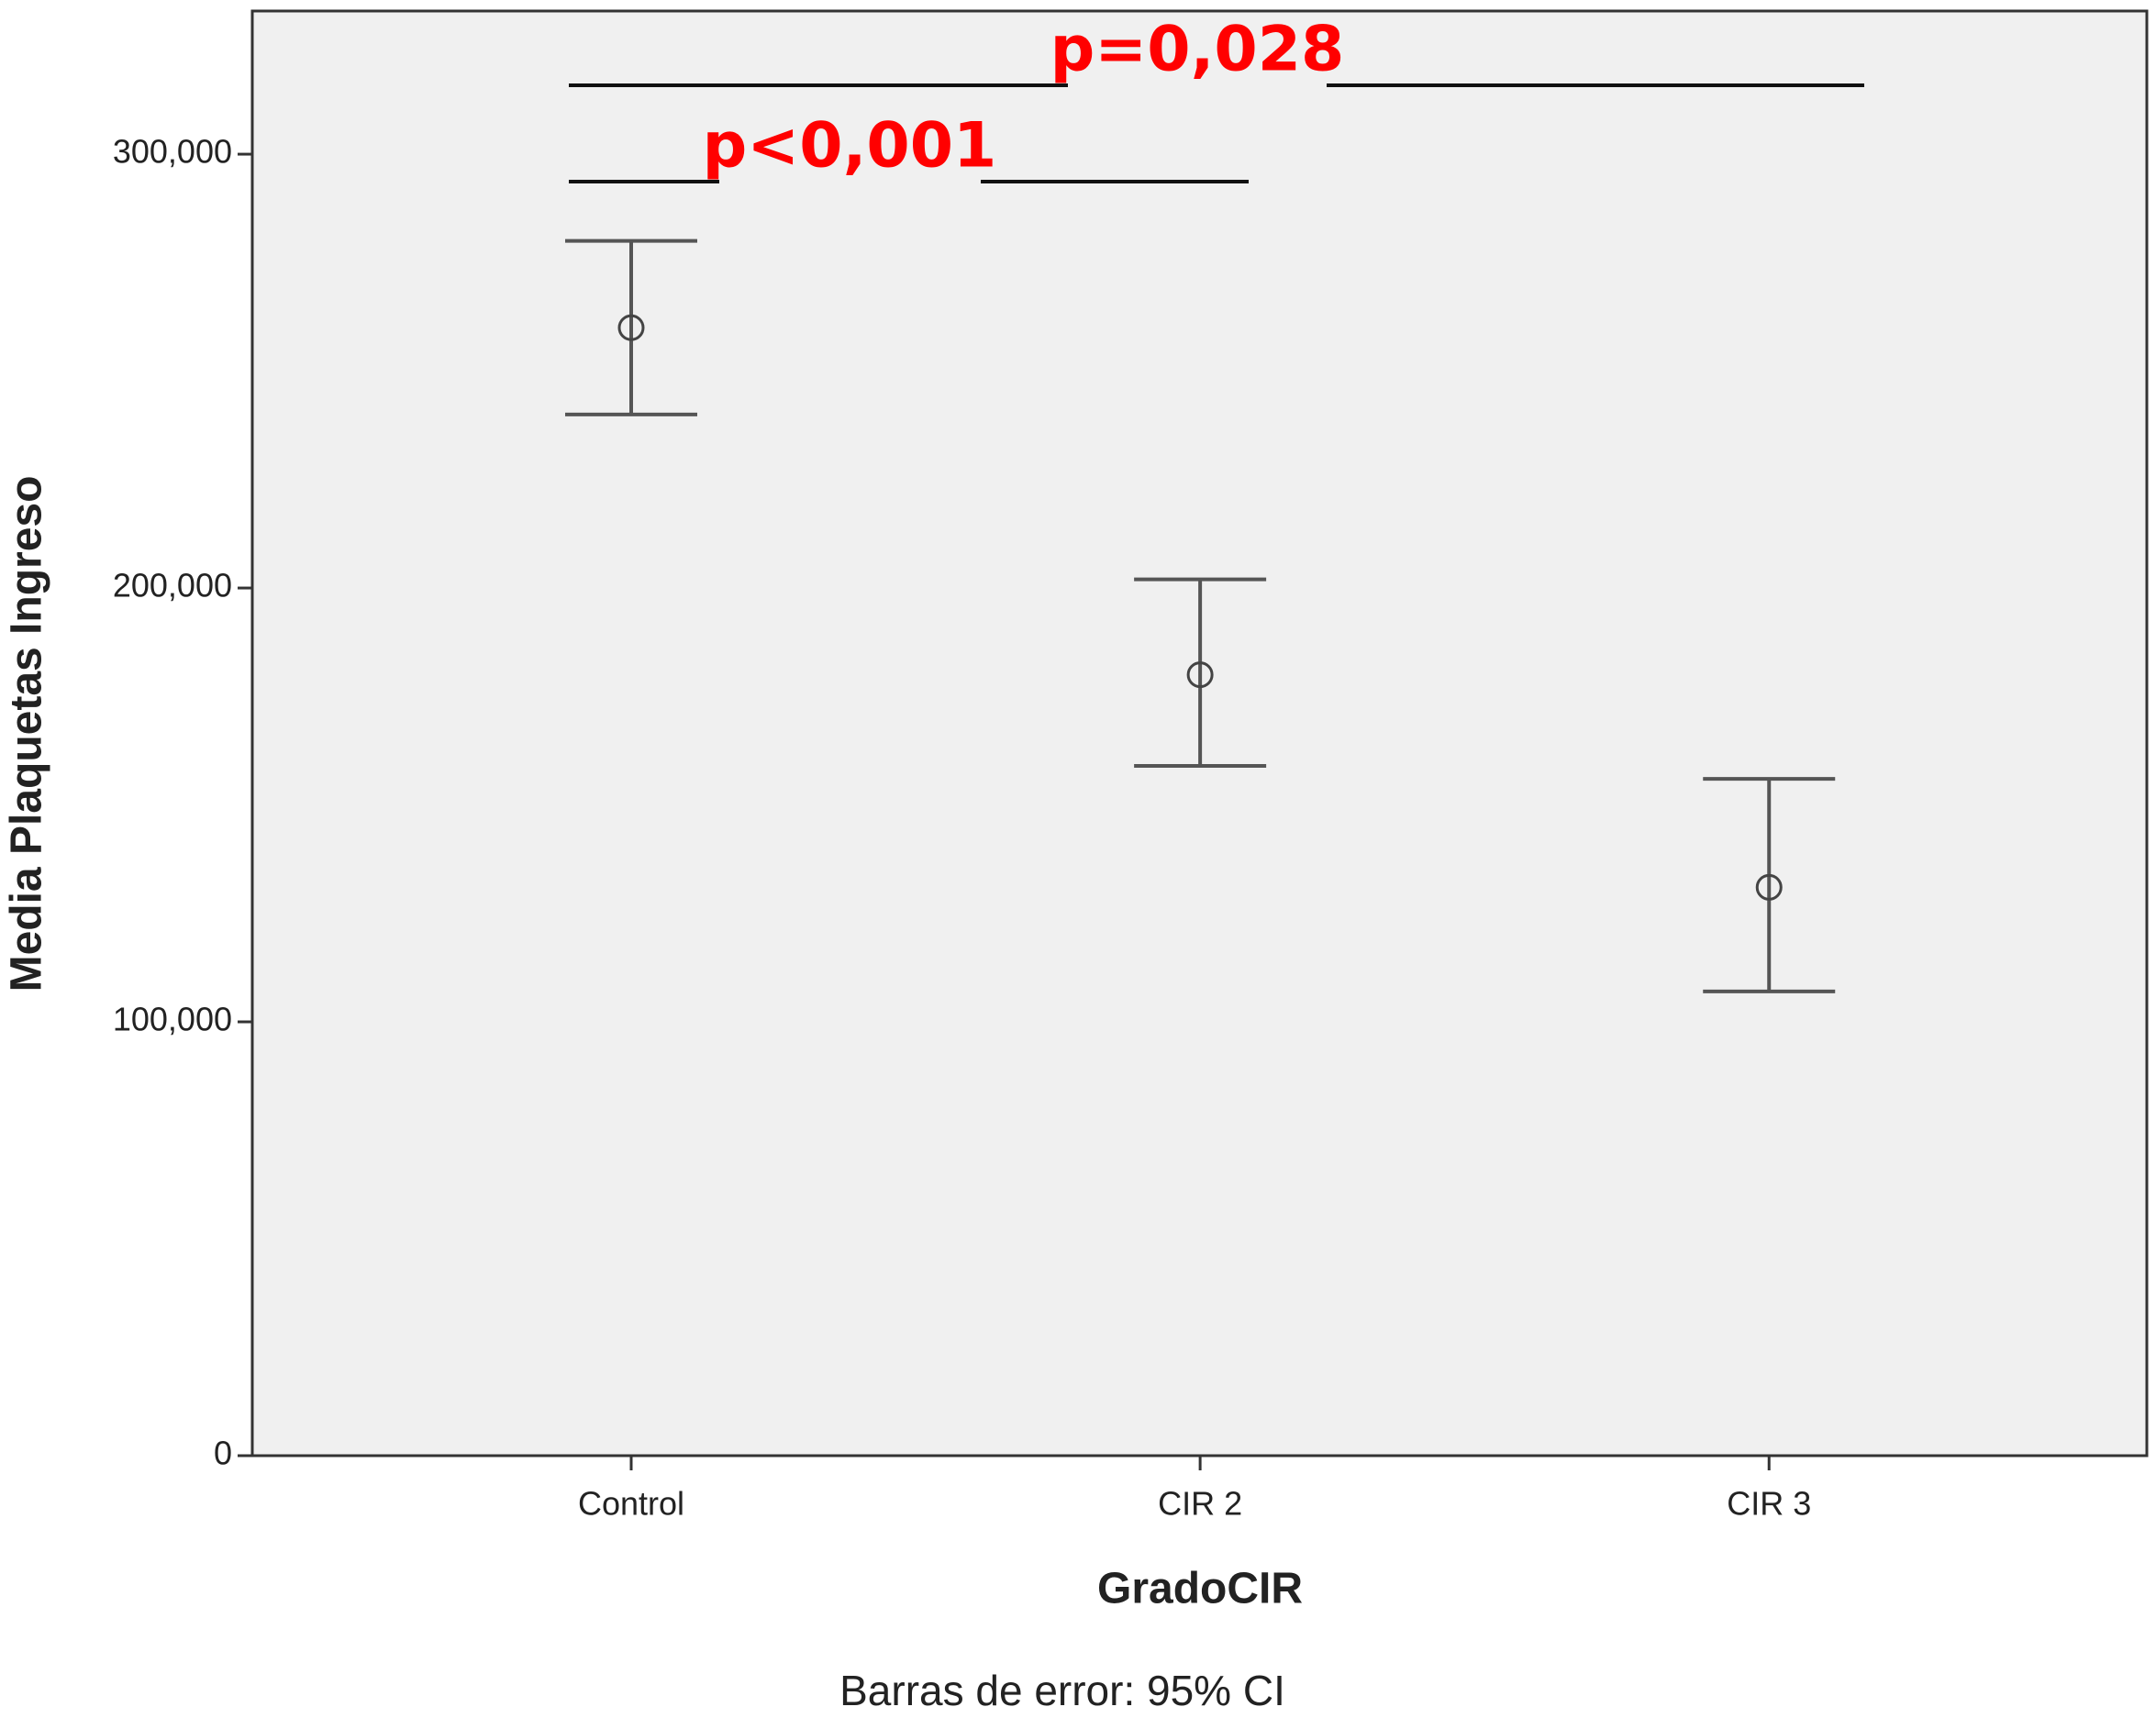 The image size is (2156, 1718). What do you see at coordinates (1062, 1690) in the screenshot?
I see `footnote: Barras de error: 95% CI` at bounding box center [1062, 1690].